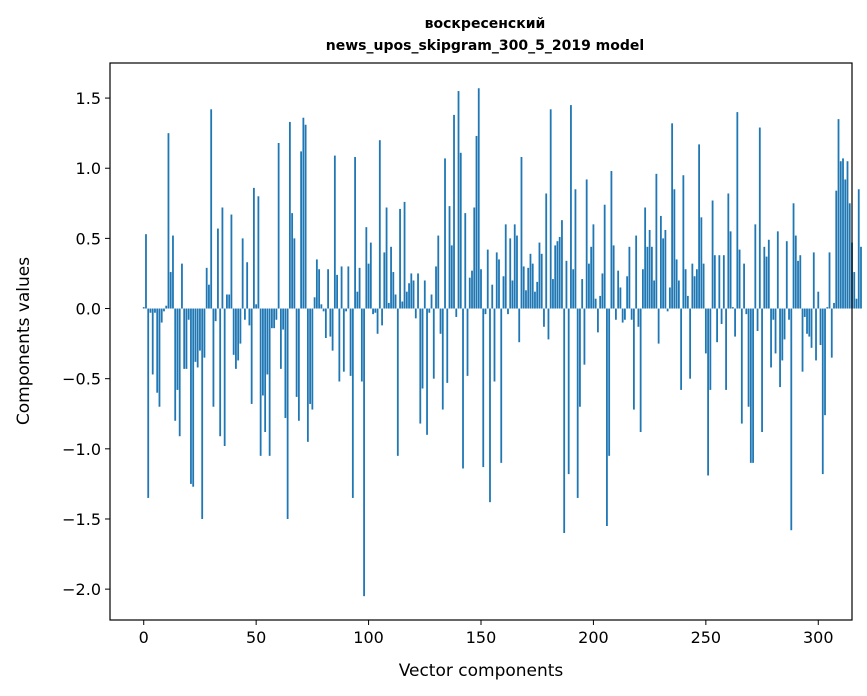 This screenshot has height=696, width=867. What do you see at coordinates (593, 637) in the screenshot?
I see `x-tick-label: 200` at bounding box center [593, 637].